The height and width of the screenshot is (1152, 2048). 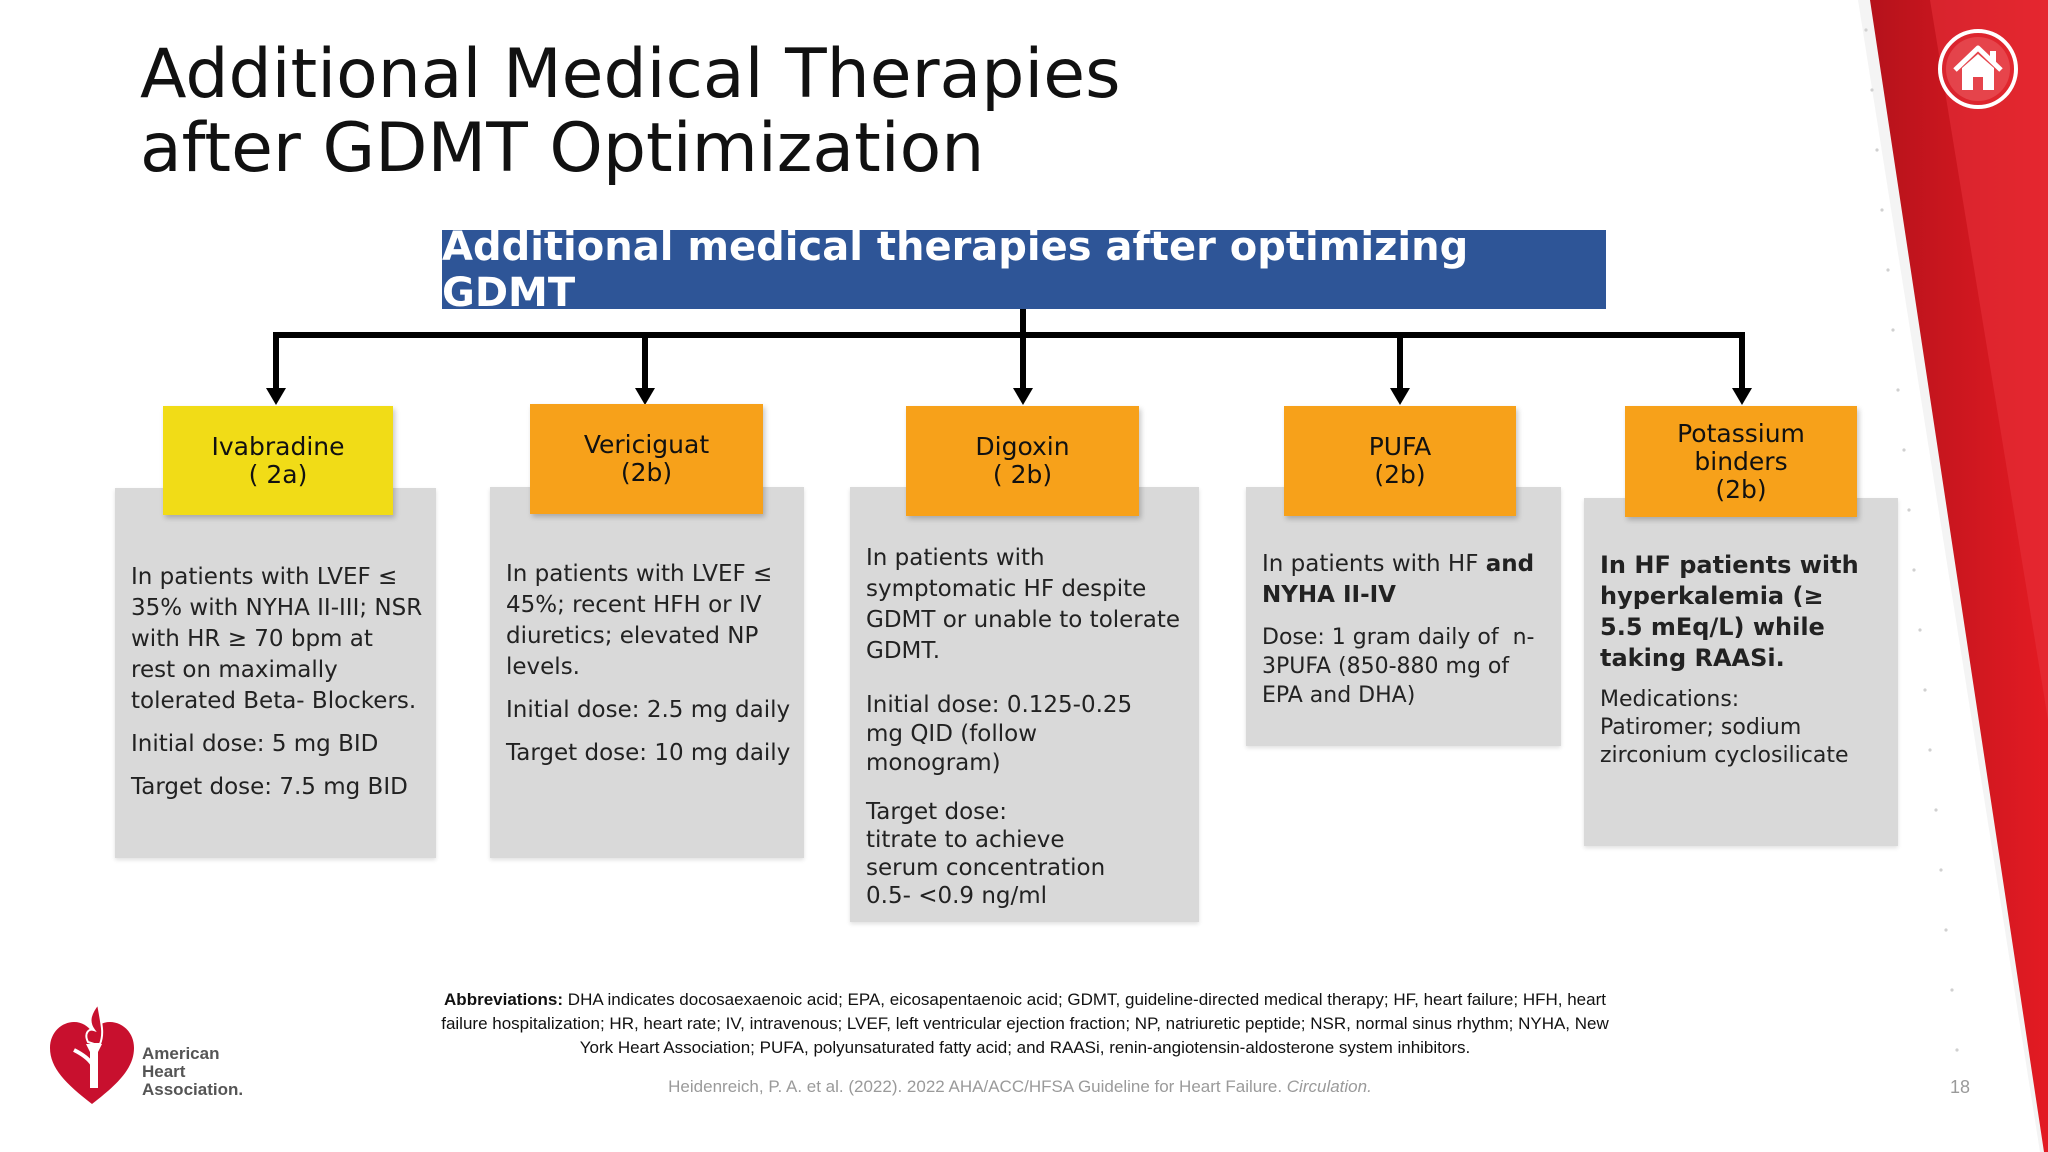 I want to click on pufa-class: (2b), so click(x=1400, y=474).